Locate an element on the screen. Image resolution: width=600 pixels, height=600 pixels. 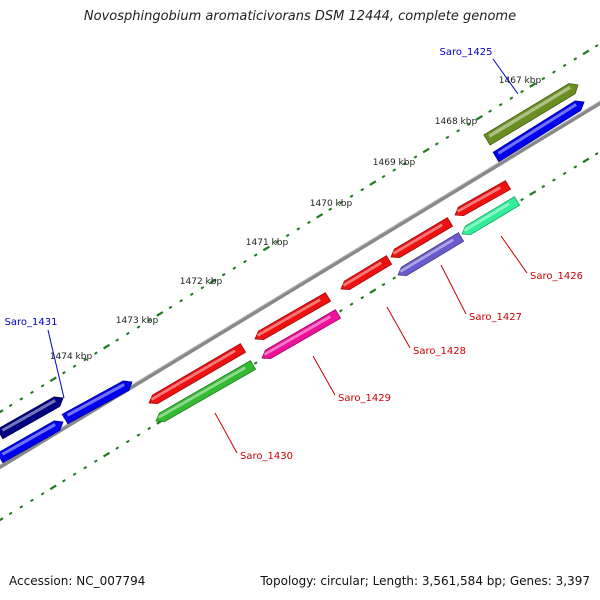
gene-label: Saro_1429 is located at coordinates (364, 398).